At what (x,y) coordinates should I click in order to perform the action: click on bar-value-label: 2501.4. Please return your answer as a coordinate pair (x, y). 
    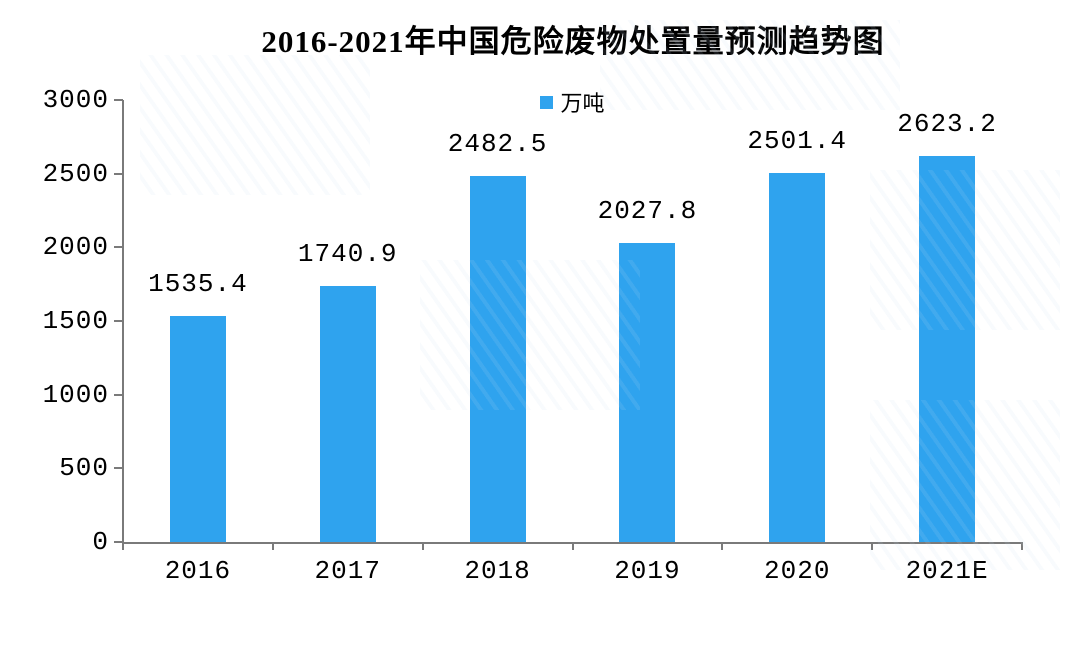
    Looking at the image, I should click on (797, 141).